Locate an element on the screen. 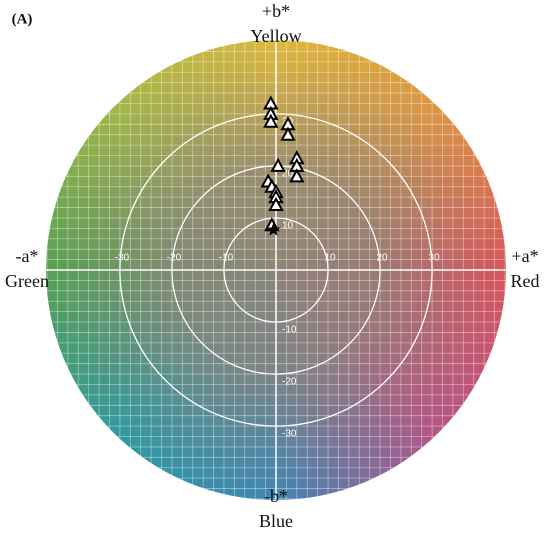  star-point is located at coordinates (273, 229).